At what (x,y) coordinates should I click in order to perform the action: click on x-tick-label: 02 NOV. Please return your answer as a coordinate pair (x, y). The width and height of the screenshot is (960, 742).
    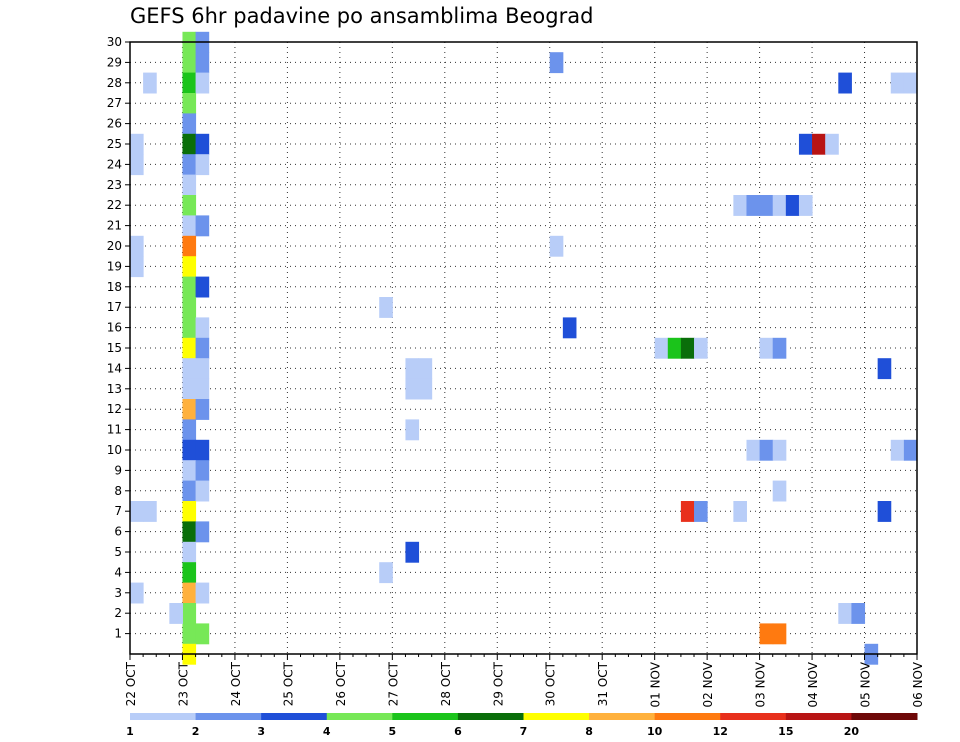
    Looking at the image, I should click on (708, 684).